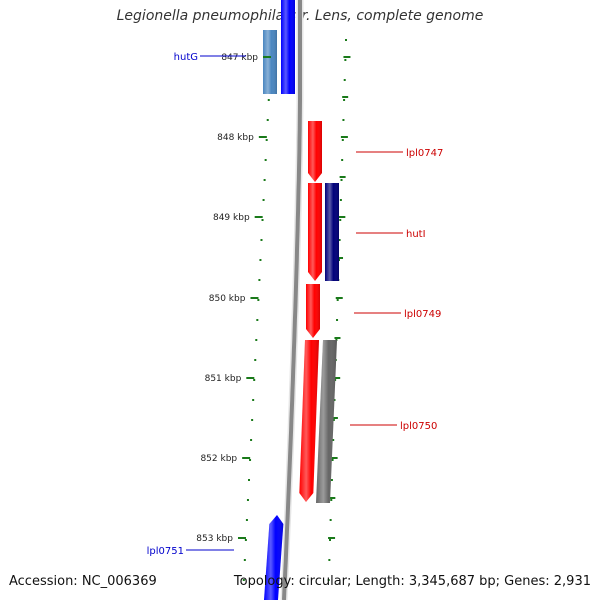 This screenshot has height=600, width=600. Describe the element at coordinates (186, 57) in the screenshot. I see `gene-label-hutG: hutG` at that location.